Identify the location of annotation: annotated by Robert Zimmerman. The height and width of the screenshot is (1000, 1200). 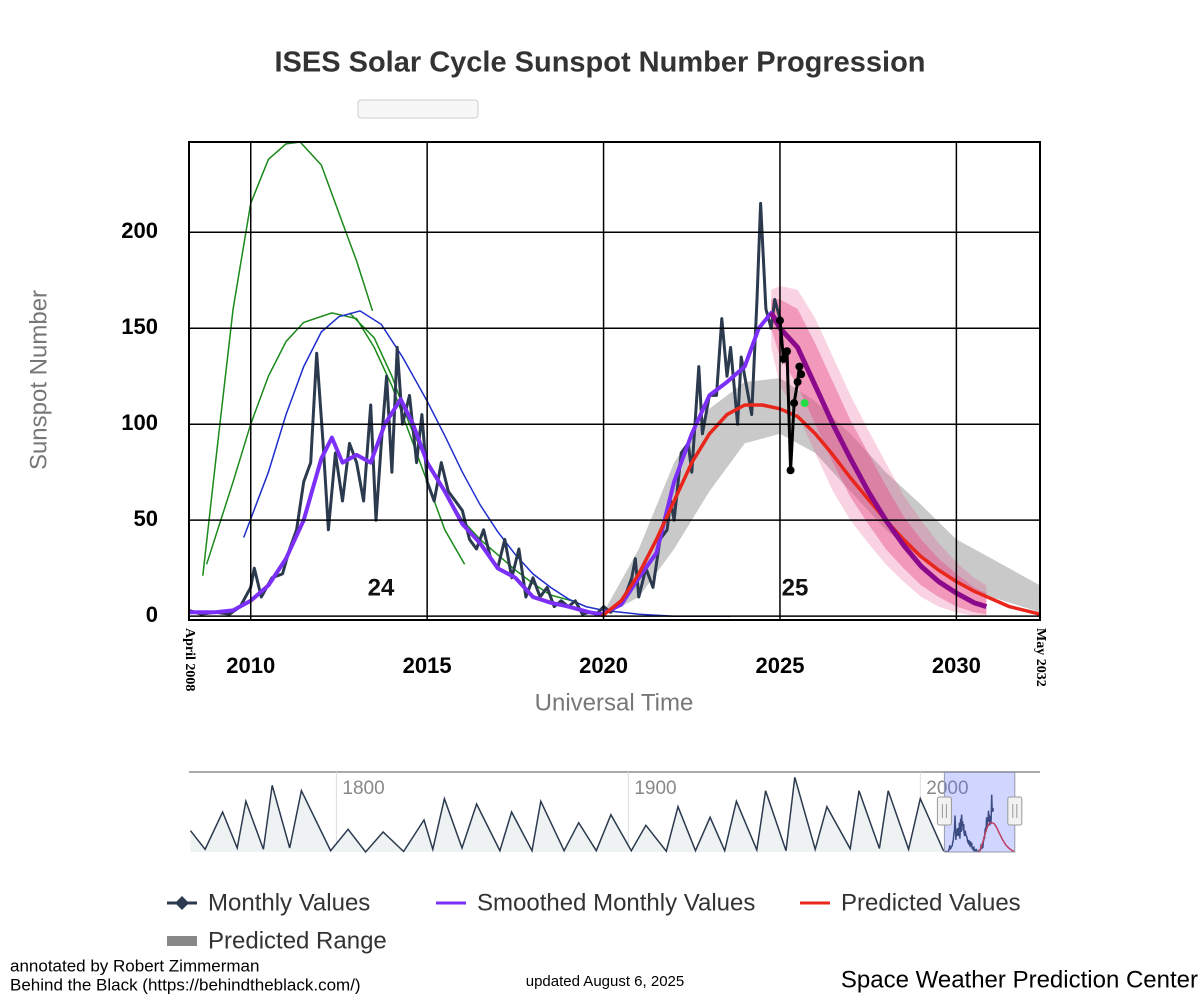
(134, 965).